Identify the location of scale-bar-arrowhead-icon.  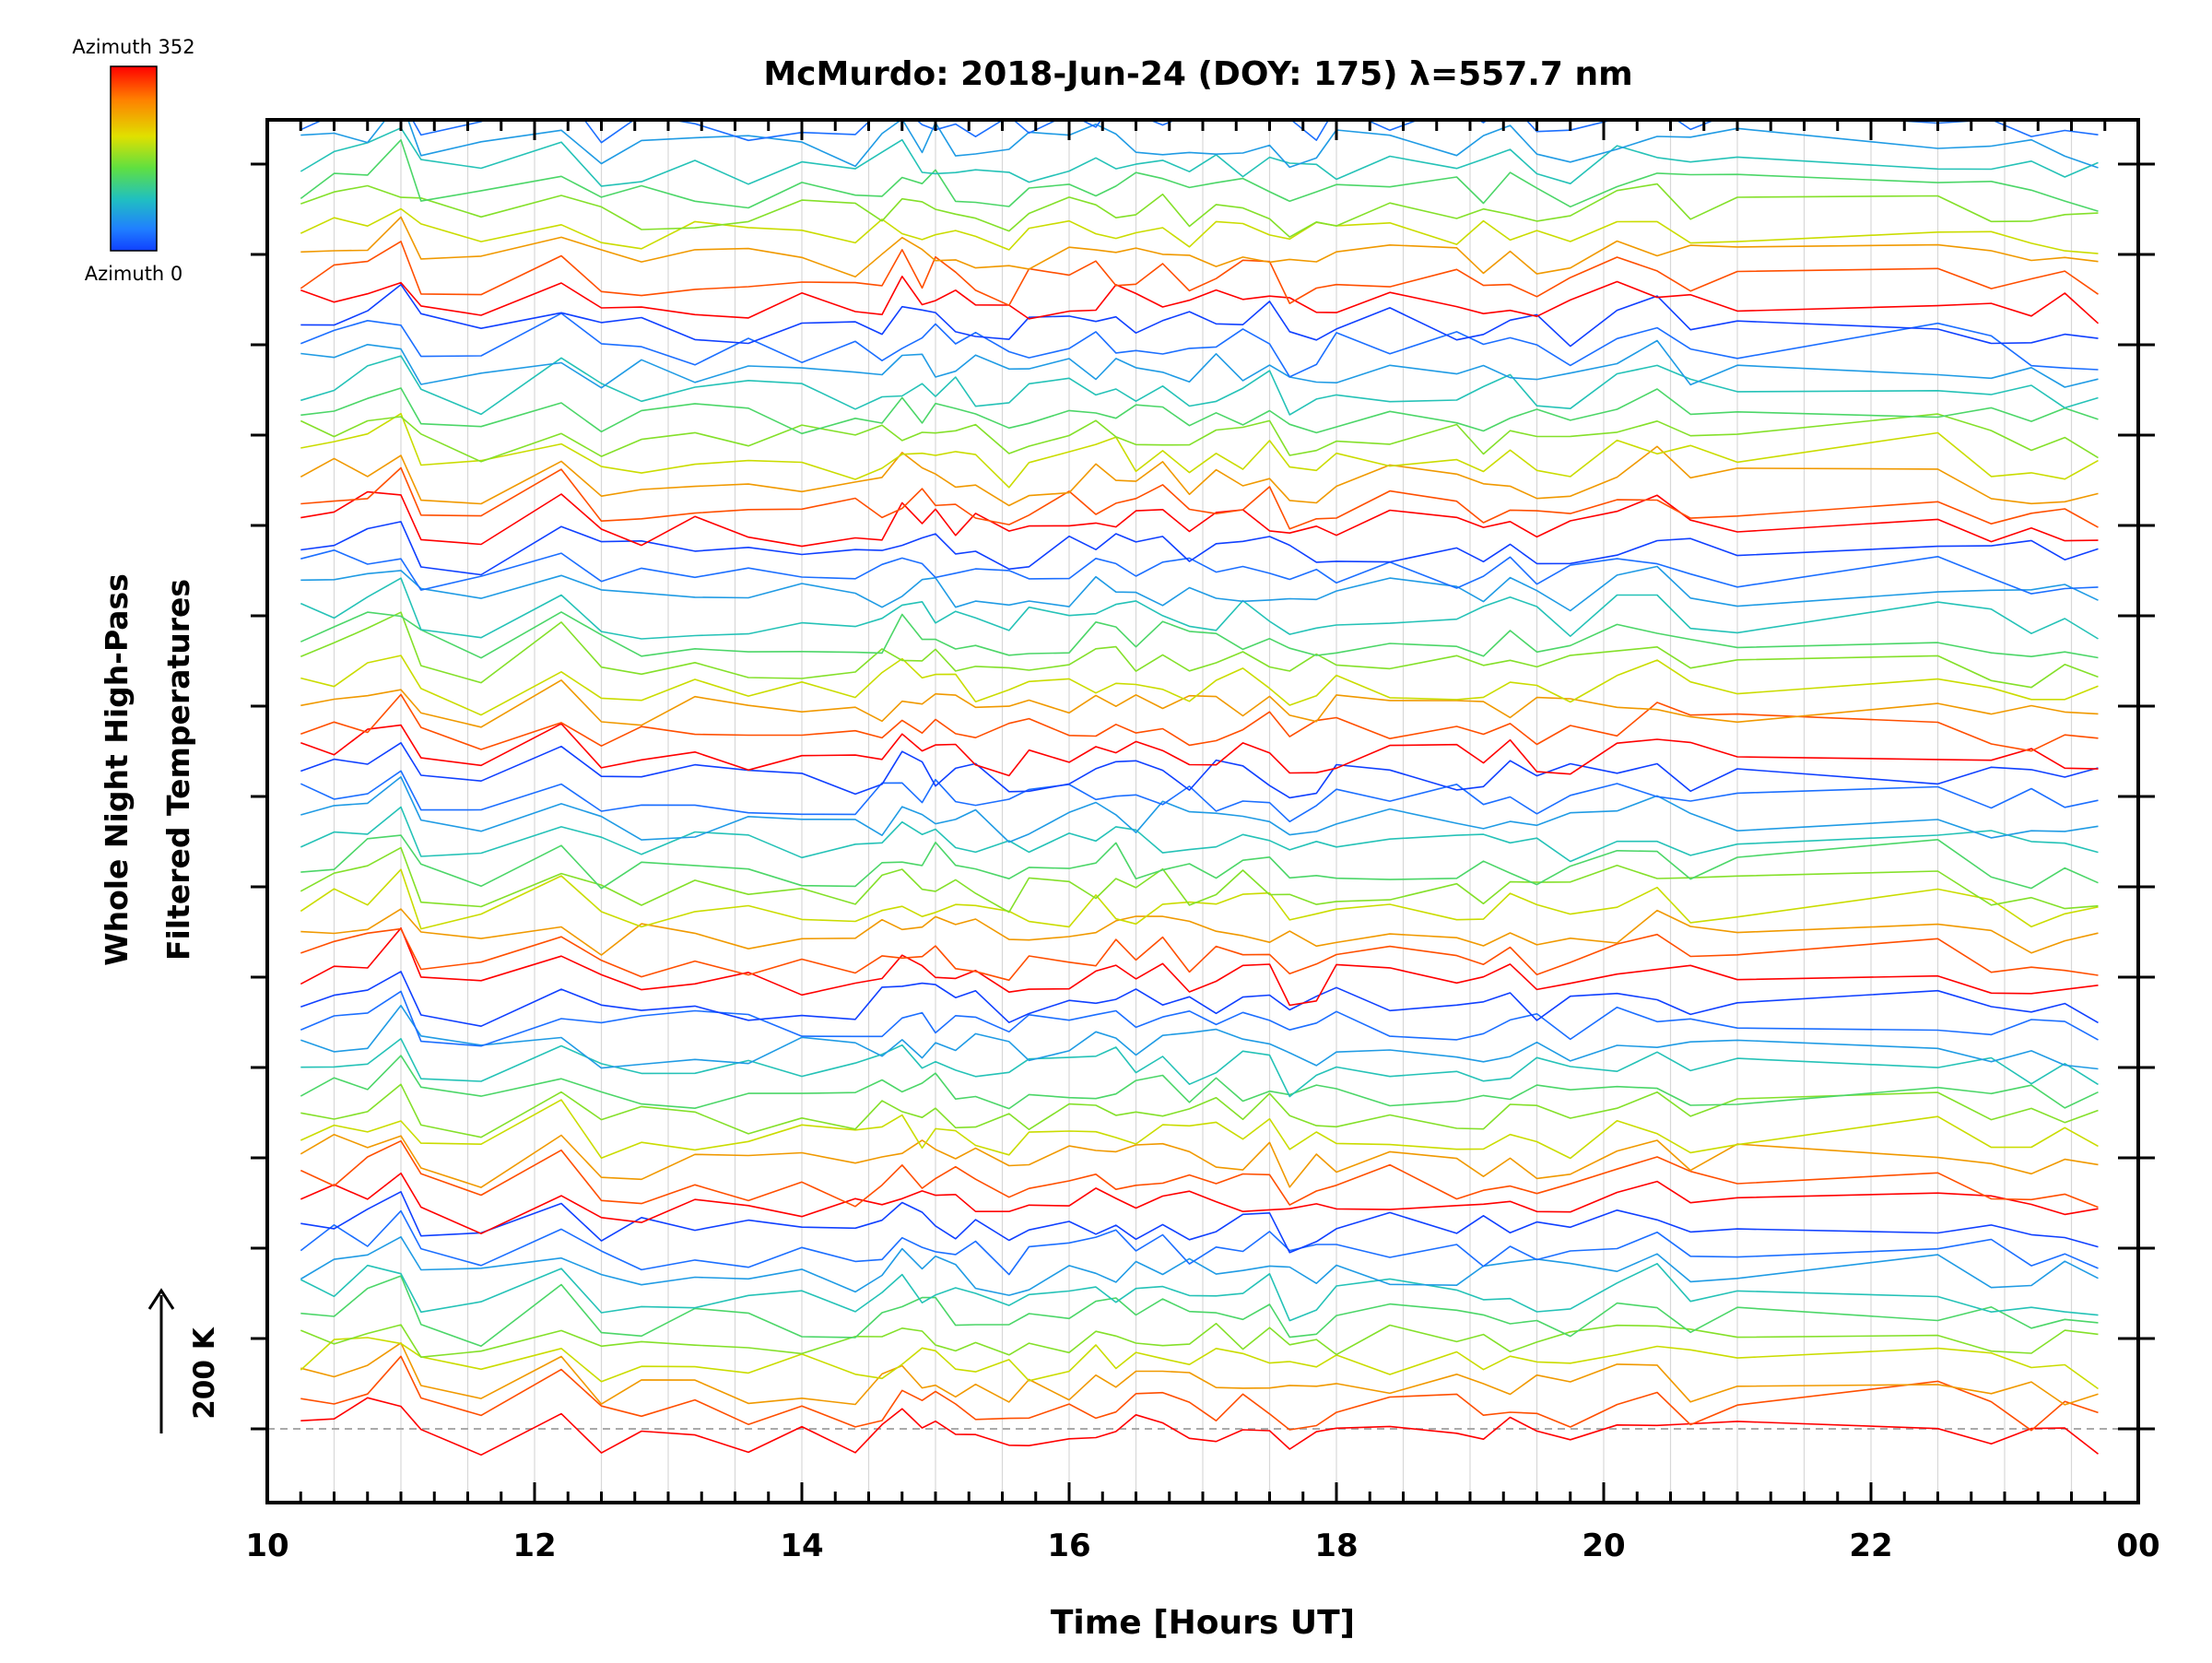
(161, 1299).